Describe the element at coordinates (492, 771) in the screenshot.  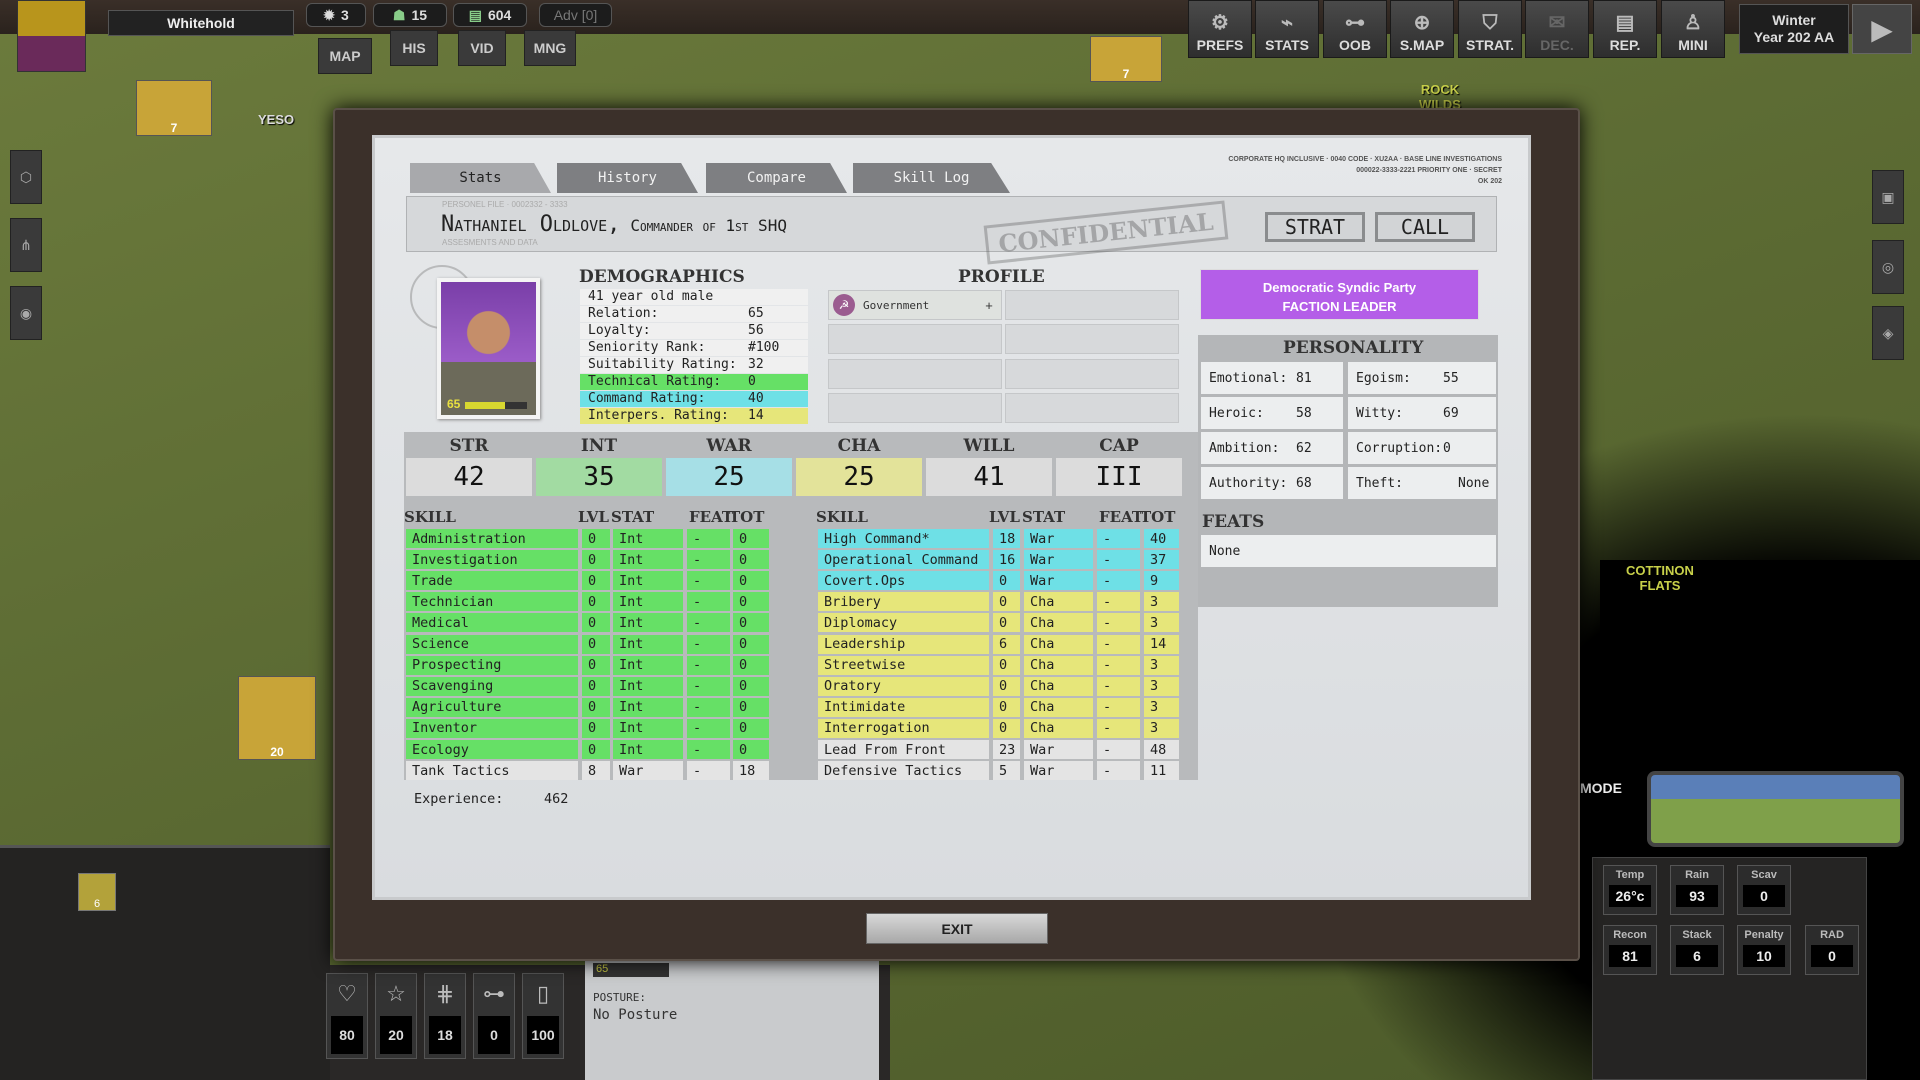
I see `skill-name: Tank Tactics` at that location.